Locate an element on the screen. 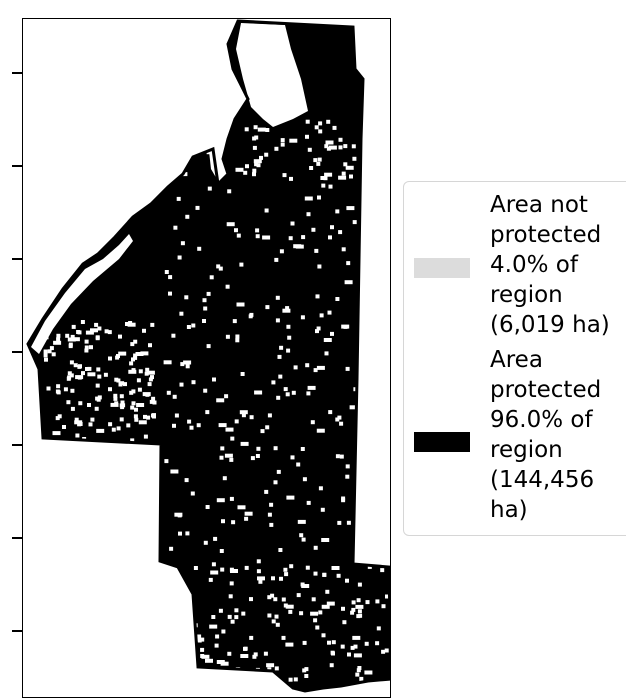 This screenshot has height=698, width=626. y-axis-tick is located at coordinates (17, 445).